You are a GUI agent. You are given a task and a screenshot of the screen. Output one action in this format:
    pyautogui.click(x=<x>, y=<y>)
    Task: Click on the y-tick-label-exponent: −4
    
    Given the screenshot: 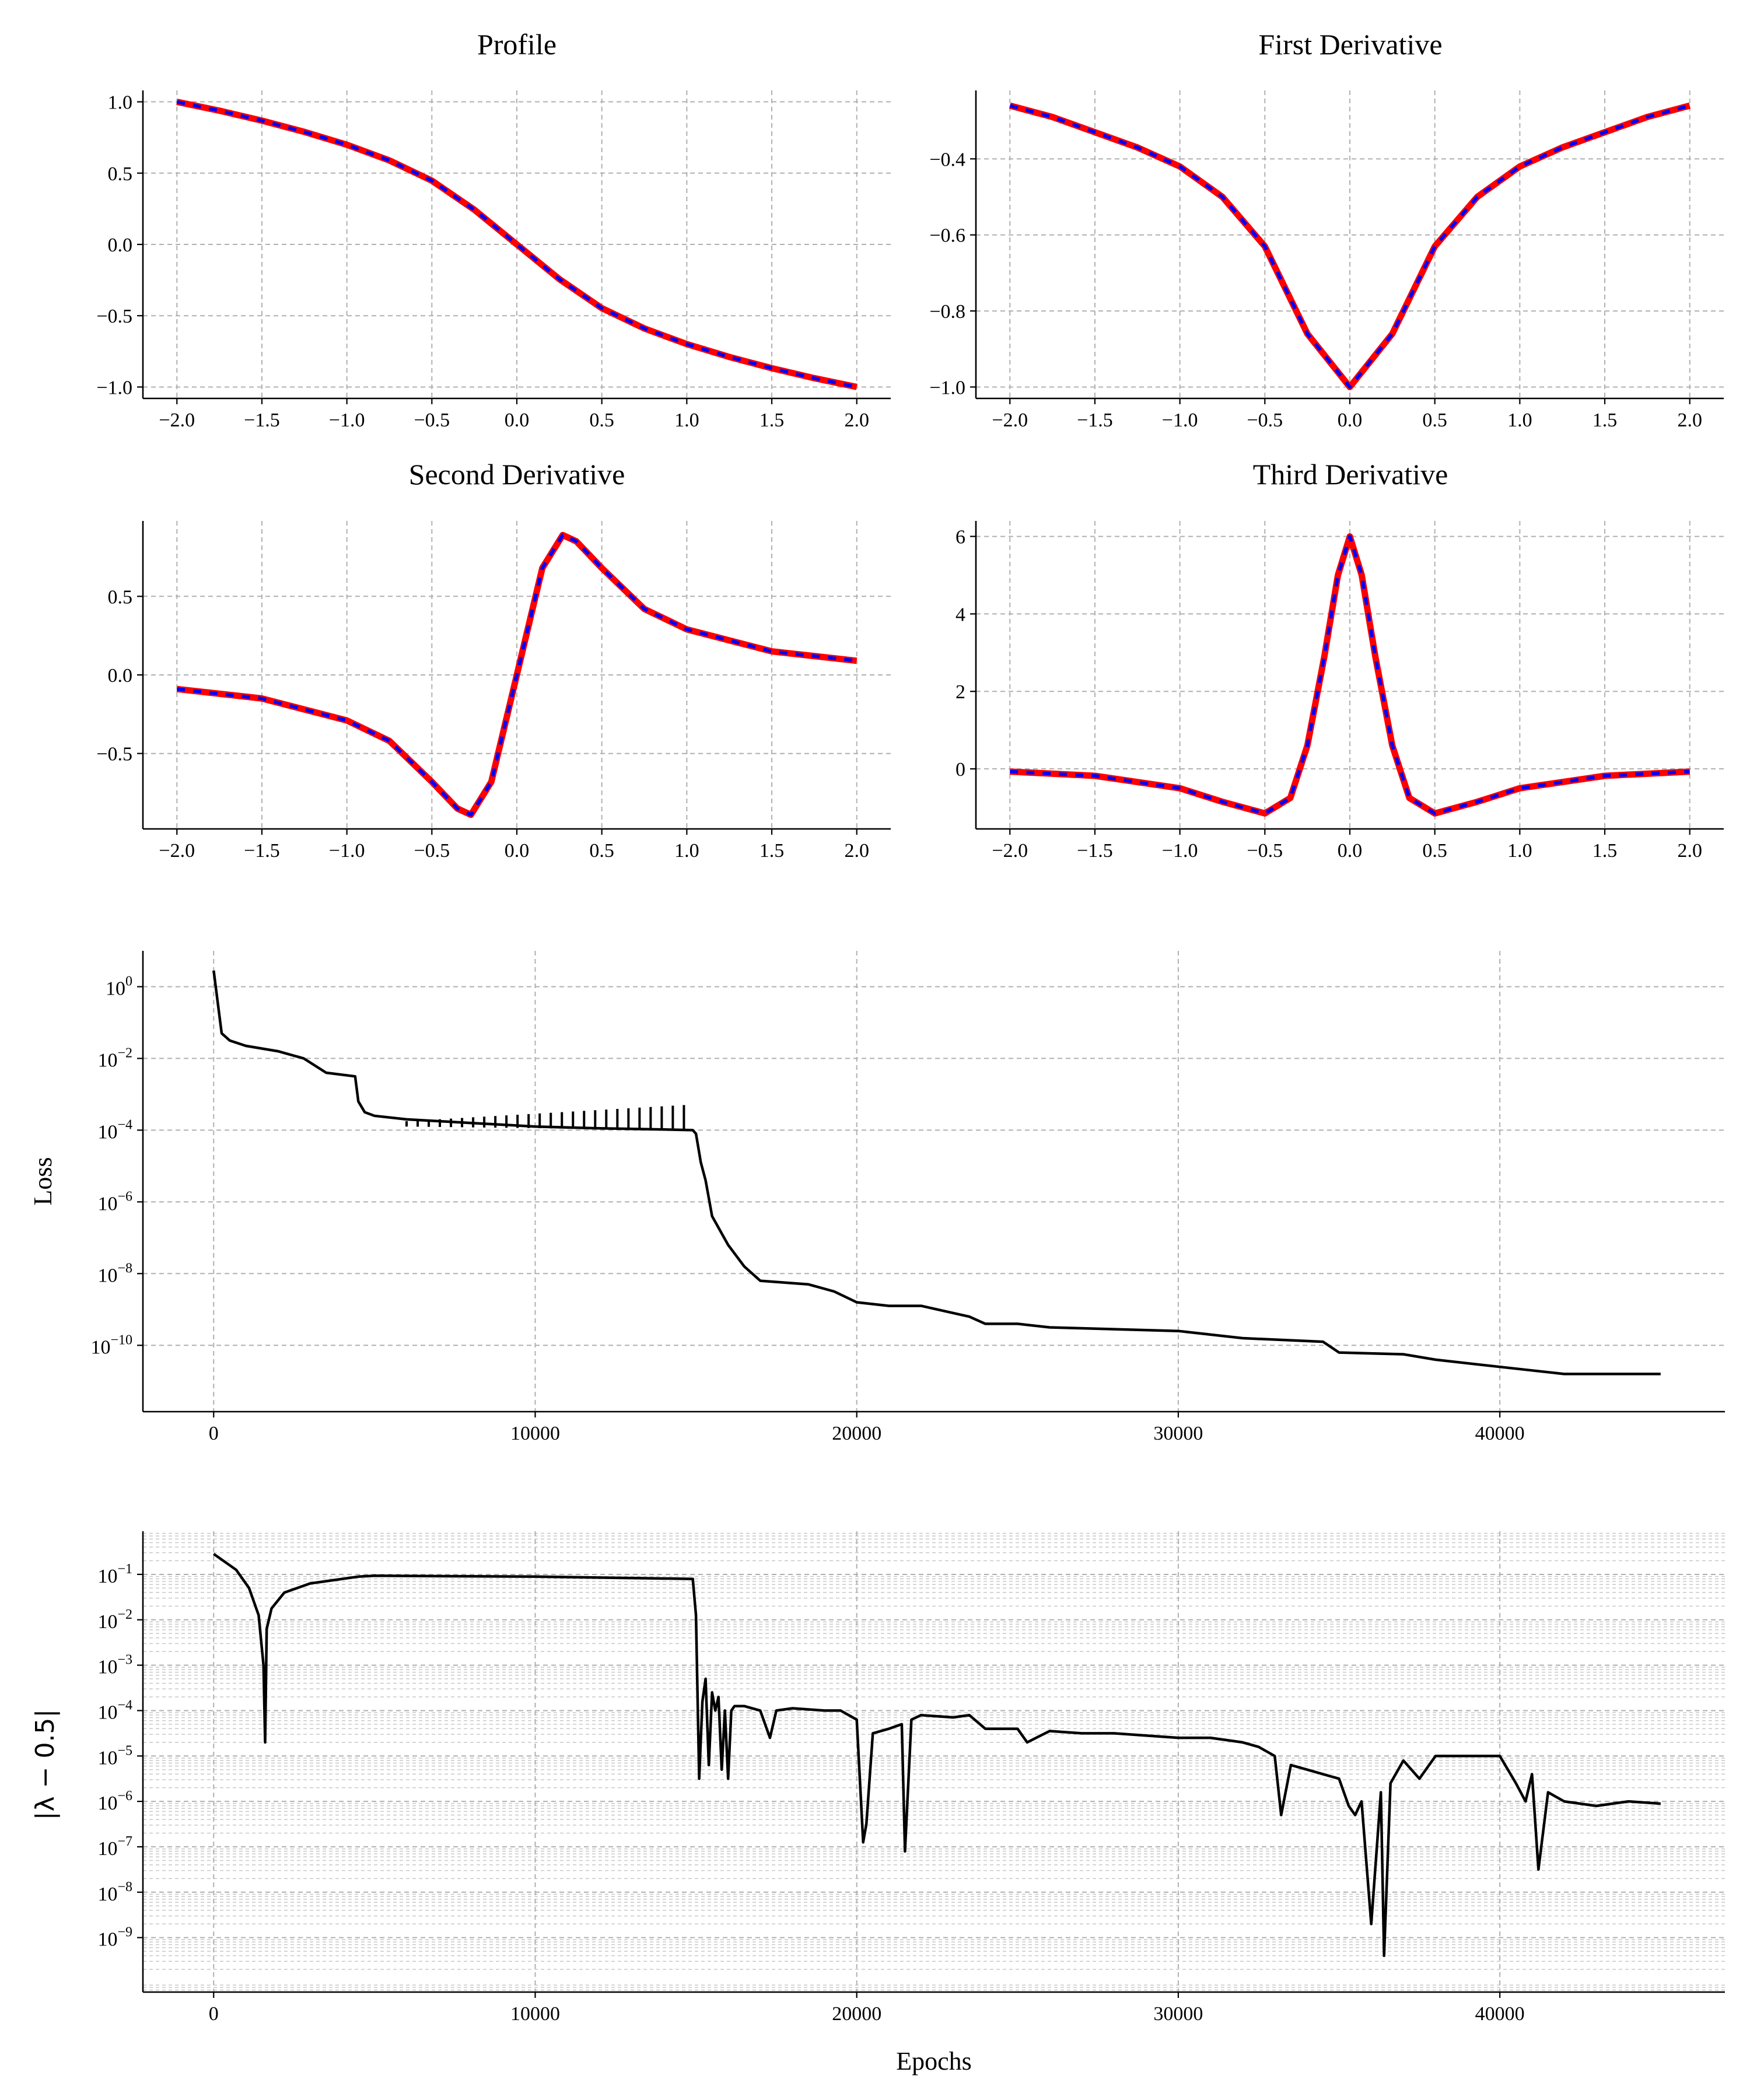 What is the action you would take?
    pyautogui.click(x=124, y=1706)
    